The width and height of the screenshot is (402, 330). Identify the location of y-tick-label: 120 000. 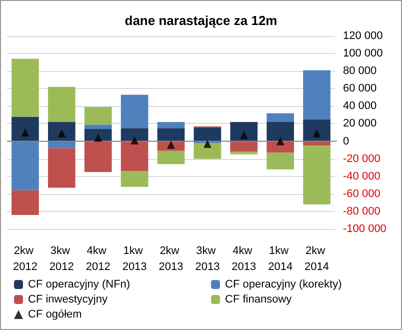
(363, 36).